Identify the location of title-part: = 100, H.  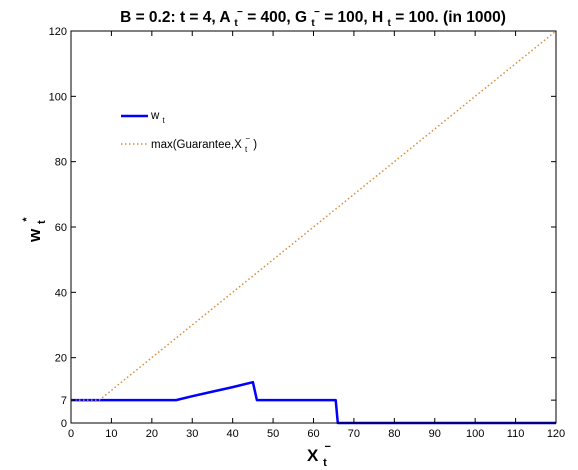
(353, 17).